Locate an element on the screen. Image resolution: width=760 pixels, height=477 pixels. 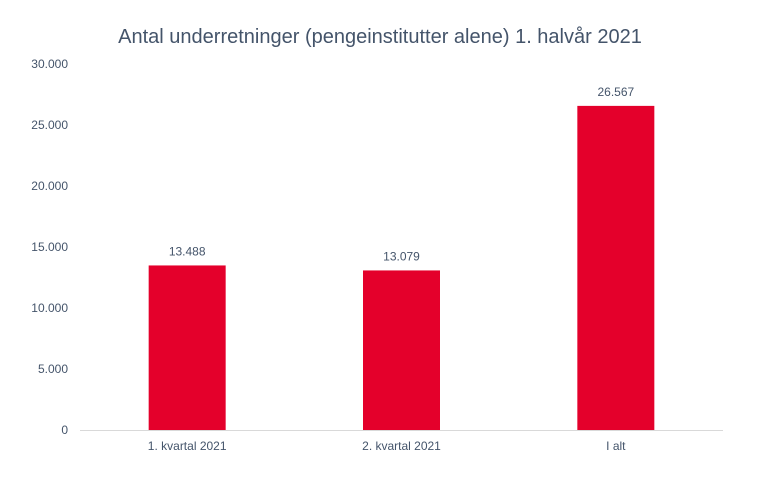
y-axis: 0 5.000 10.000 15.000 20.000 25.000 30.000 is located at coordinates (49, 247).